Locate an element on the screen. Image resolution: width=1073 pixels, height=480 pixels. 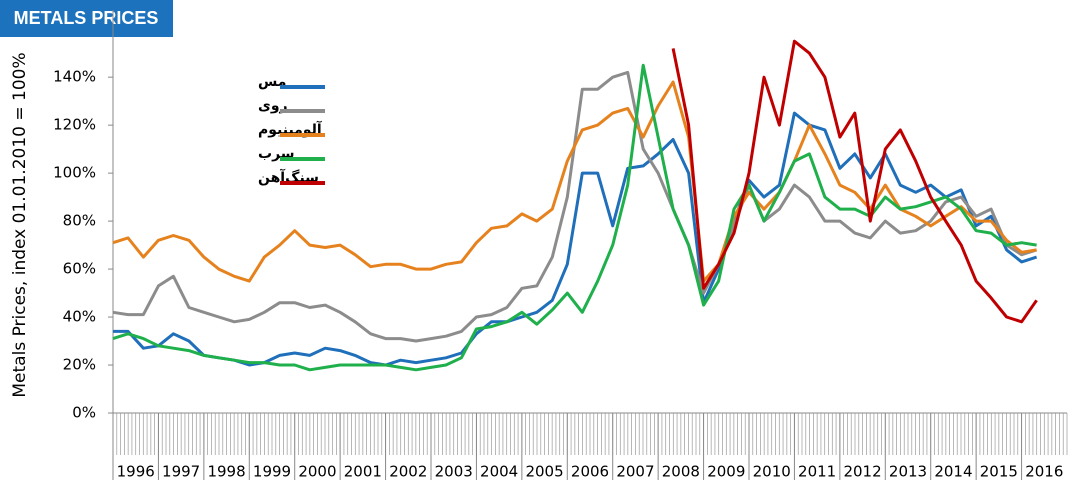
y-tick-label: 20% is located at coordinates (79, 365).